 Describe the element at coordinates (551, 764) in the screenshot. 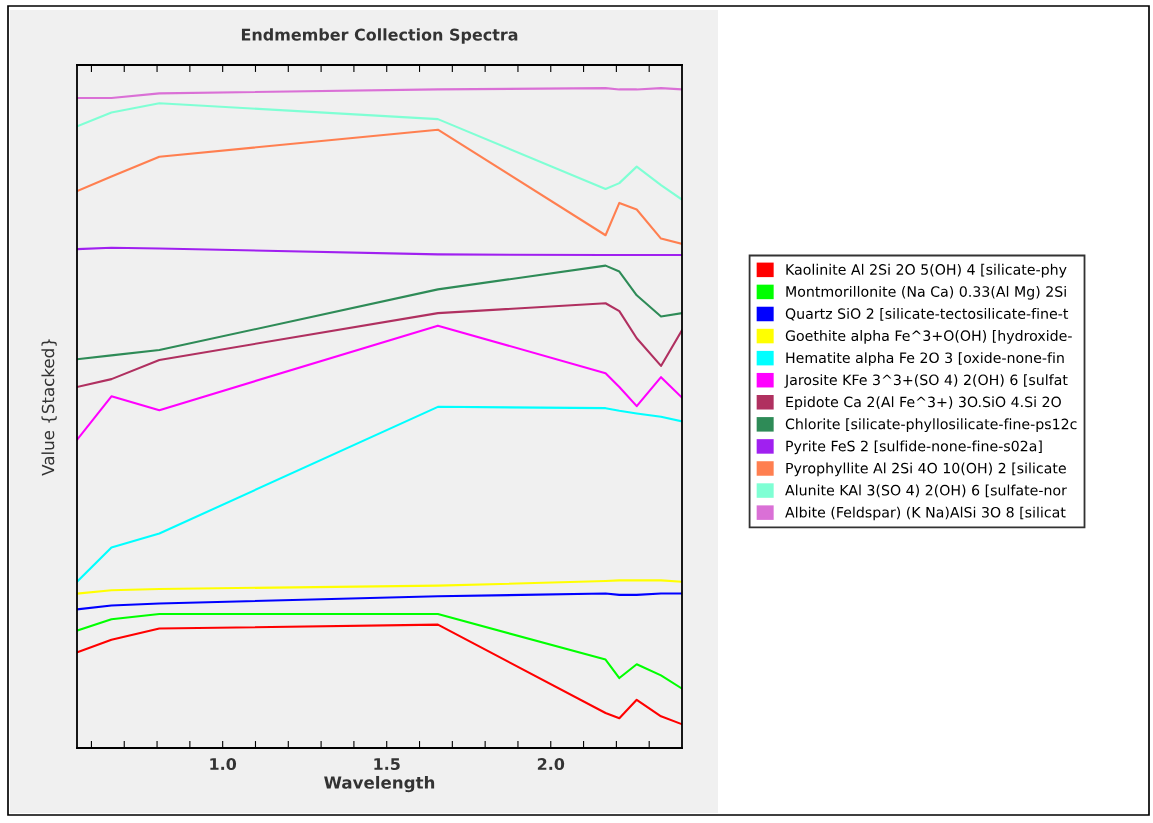

I see `x-tick-label: 2.0` at that location.